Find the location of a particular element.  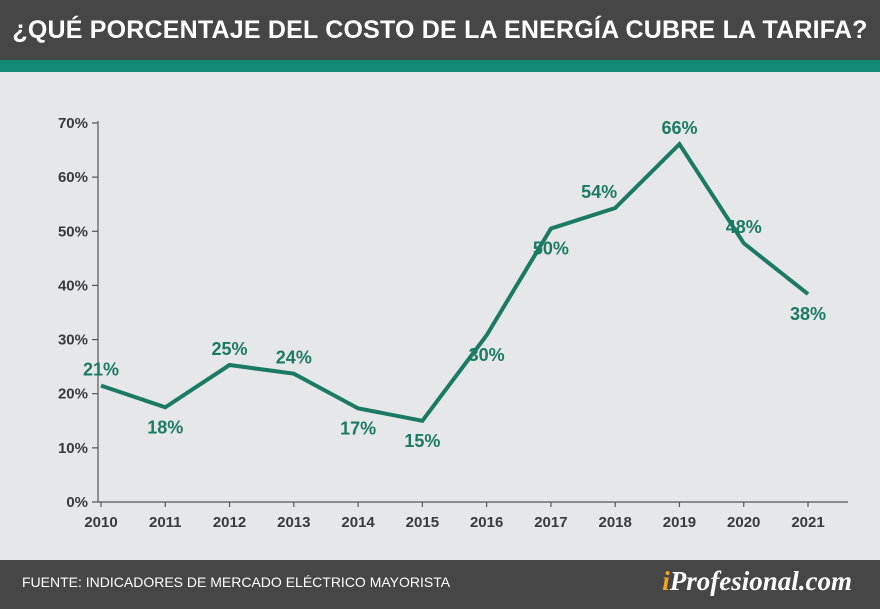

x-tick-label: 2016 is located at coordinates (486, 522).